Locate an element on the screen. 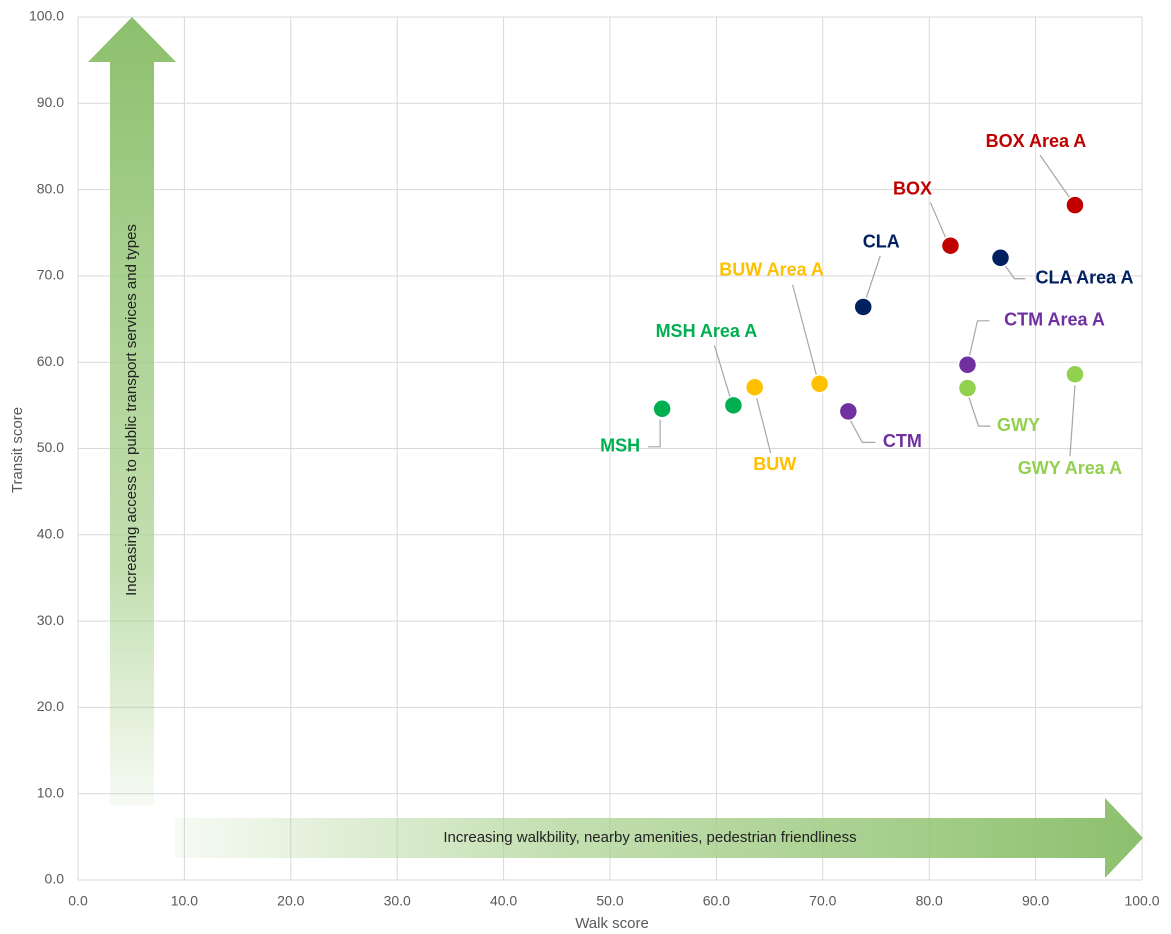 This screenshot has height=934, width=1171. y-tick-label: 10.0 is located at coordinates (50, 792).